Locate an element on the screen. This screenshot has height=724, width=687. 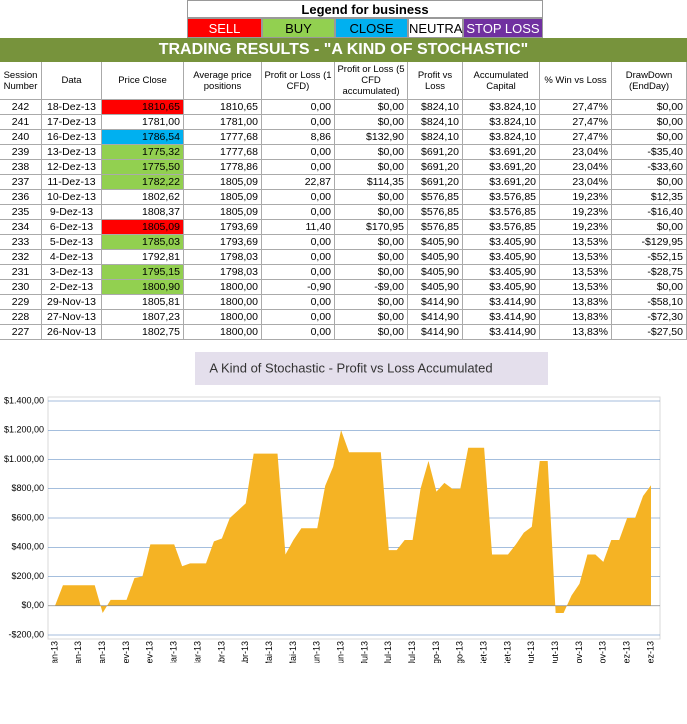
column-header: Data is located at coordinates (72, 81).